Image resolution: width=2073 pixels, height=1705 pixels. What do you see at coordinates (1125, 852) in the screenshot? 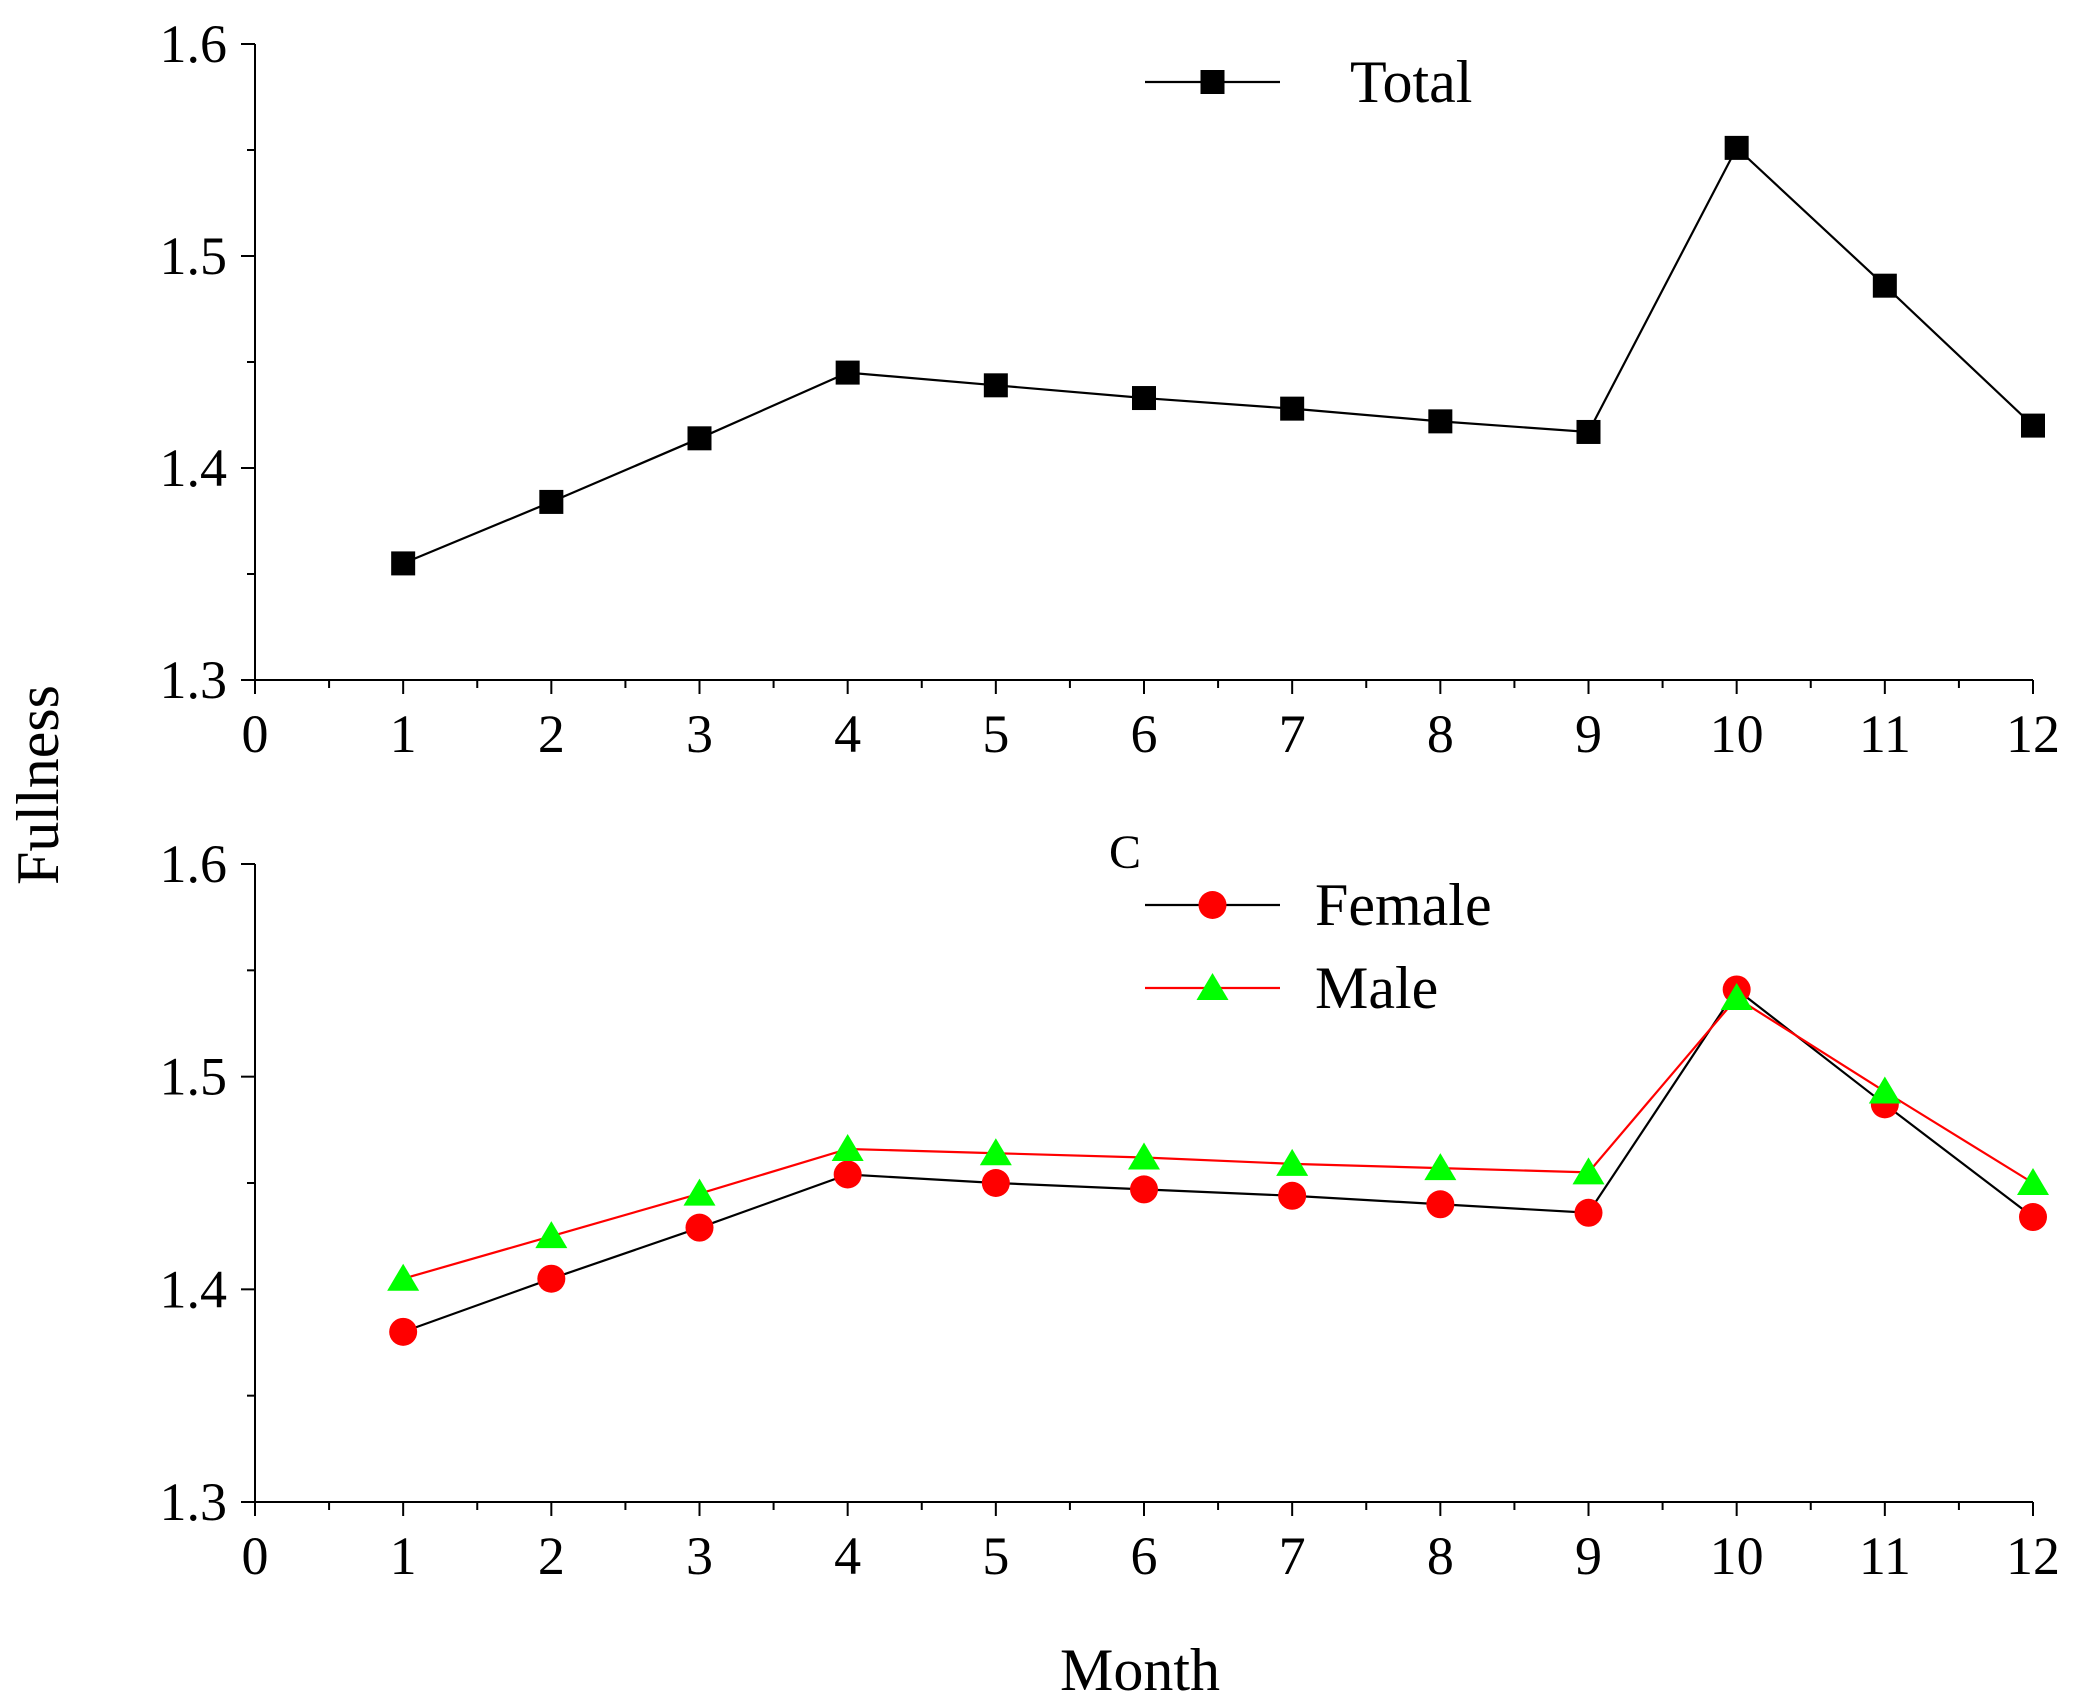
I see `panel-tag: C` at bounding box center [1125, 852].